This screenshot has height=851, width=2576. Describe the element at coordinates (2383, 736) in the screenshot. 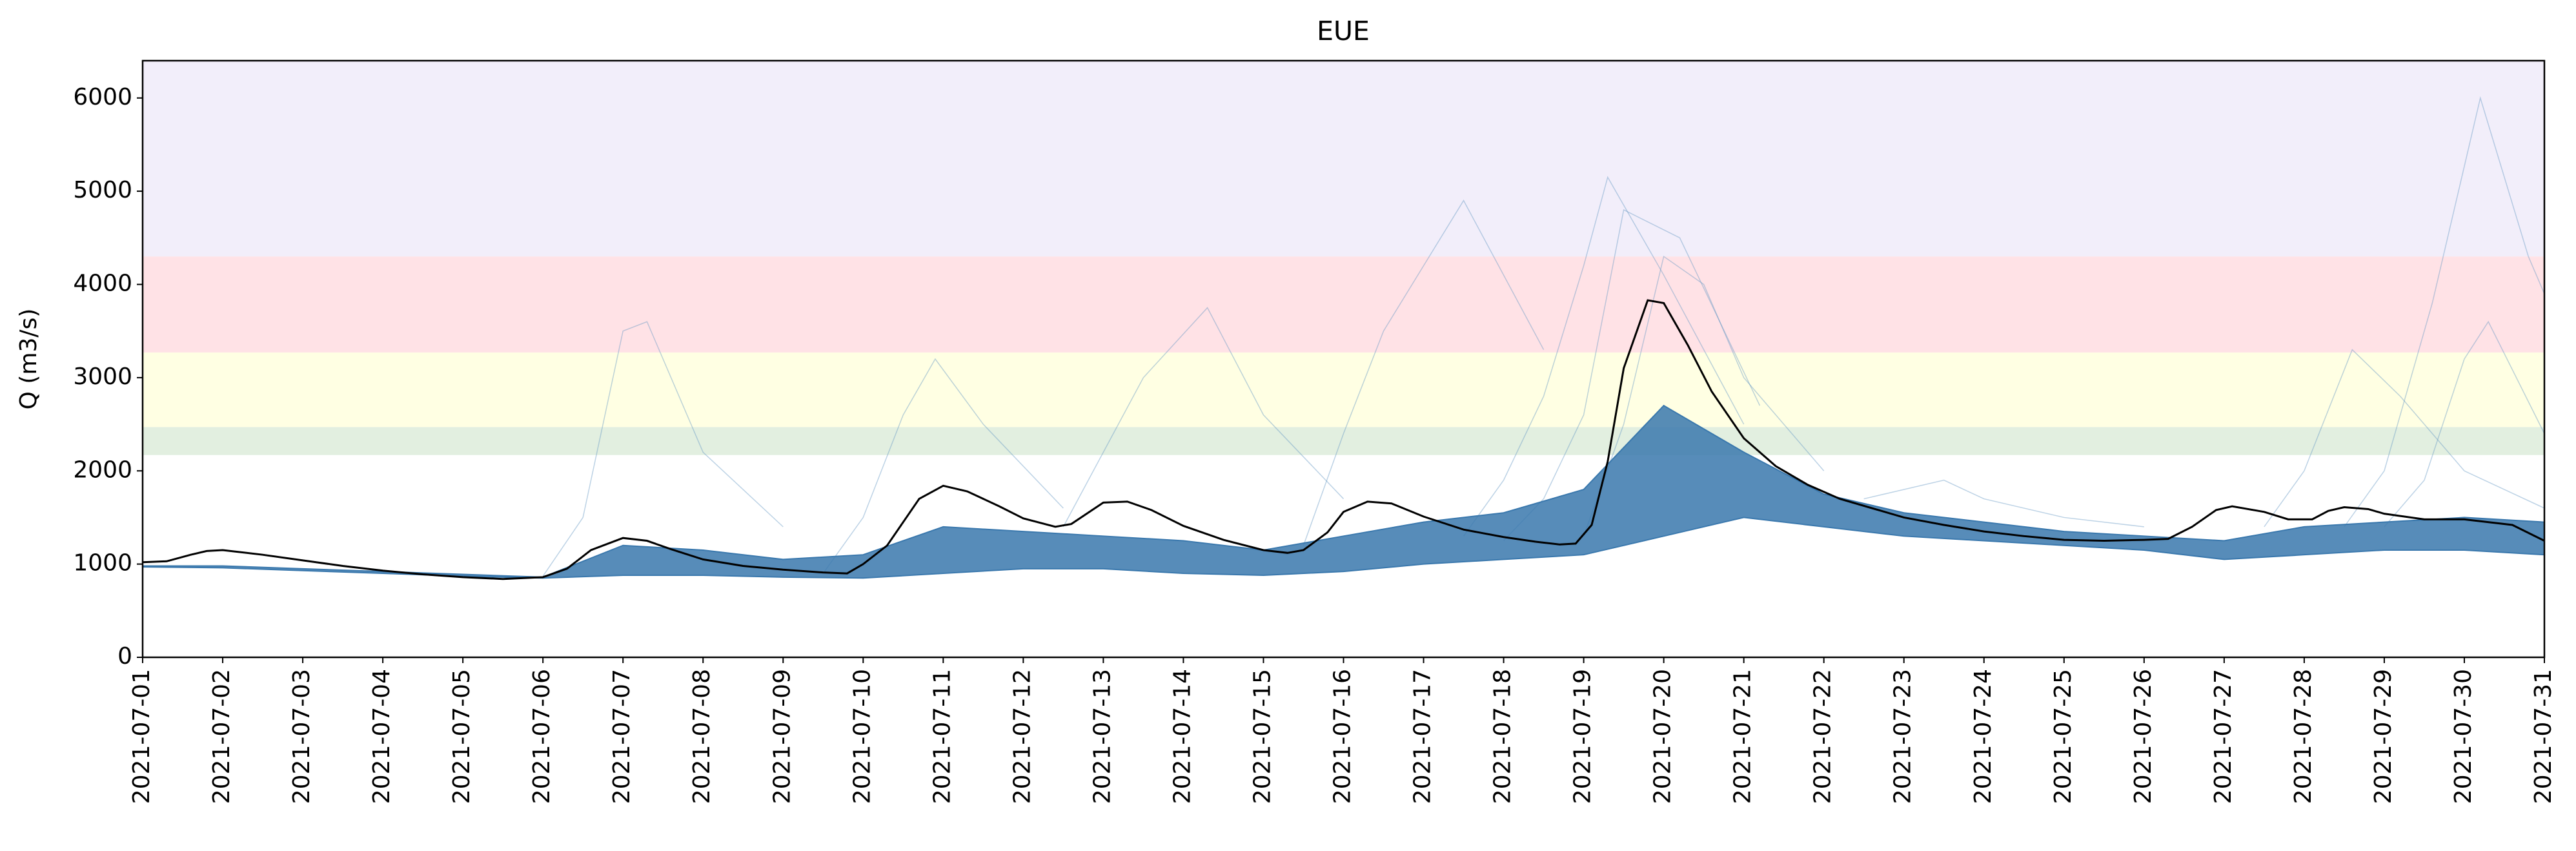

I see `x-tick-label: 2021-07-29` at that location.